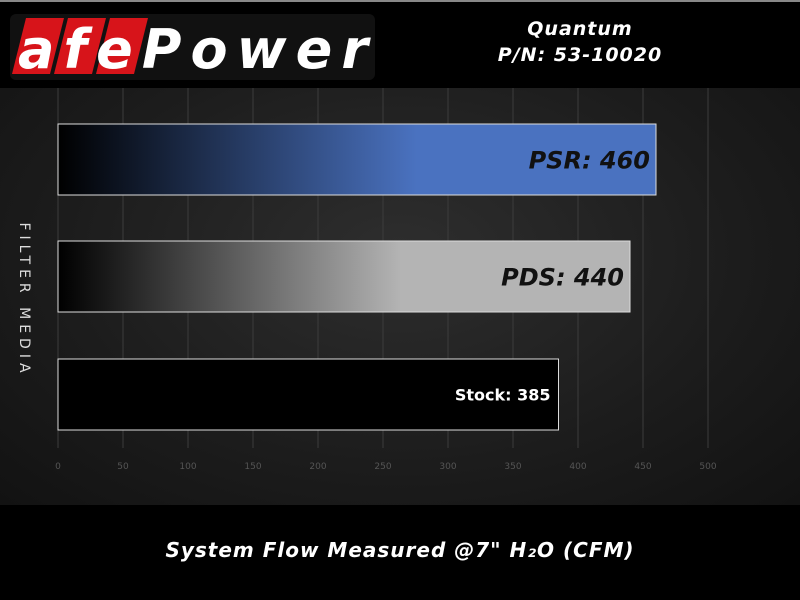 This screenshot has height=600, width=800. What do you see at coordinates (308, 394) in the screenshot?
I see `bar-stock` at bounding box center [308, 394].